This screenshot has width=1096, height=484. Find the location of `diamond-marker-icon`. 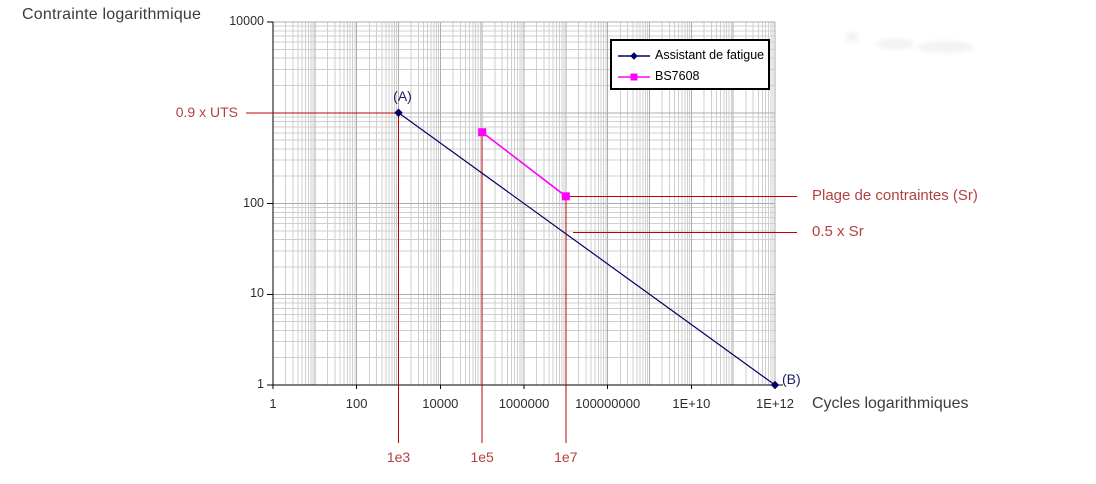

diamond-marker-icon is located at coordinates (634, 55).